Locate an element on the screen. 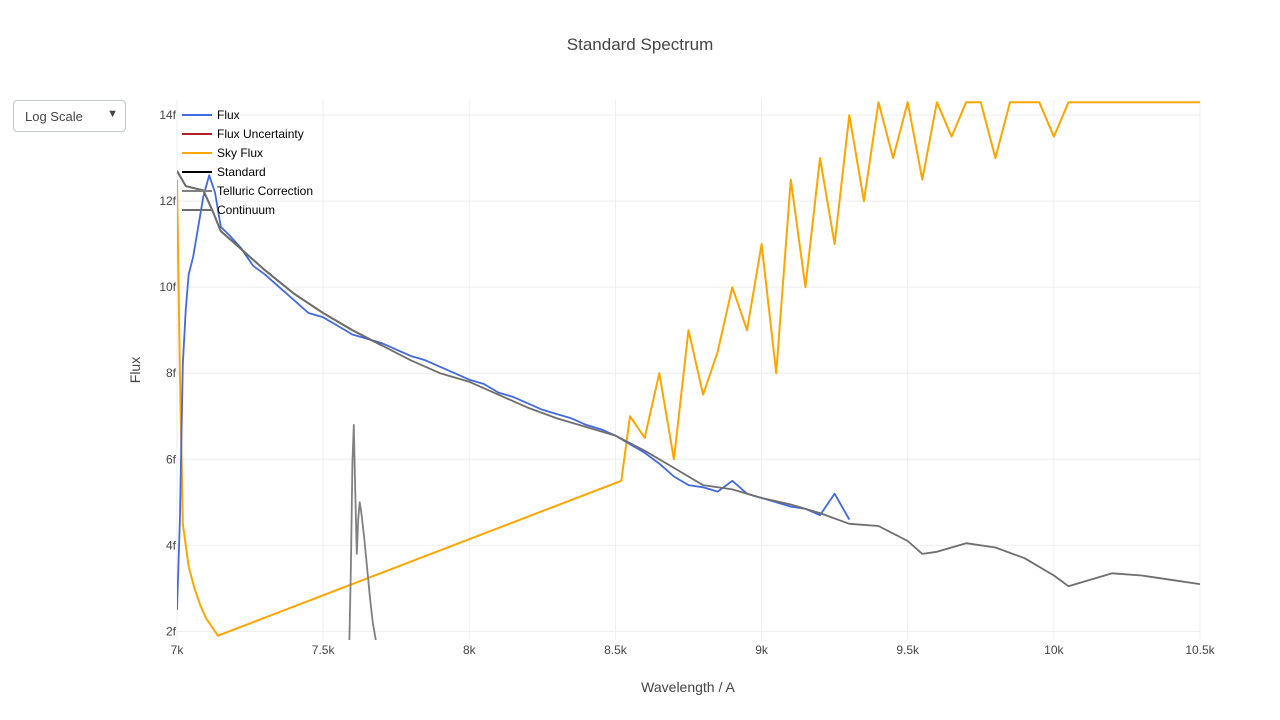 The image size is (1280, 720). y-tick-label-5: 12f is located at coordinates (167, 201).